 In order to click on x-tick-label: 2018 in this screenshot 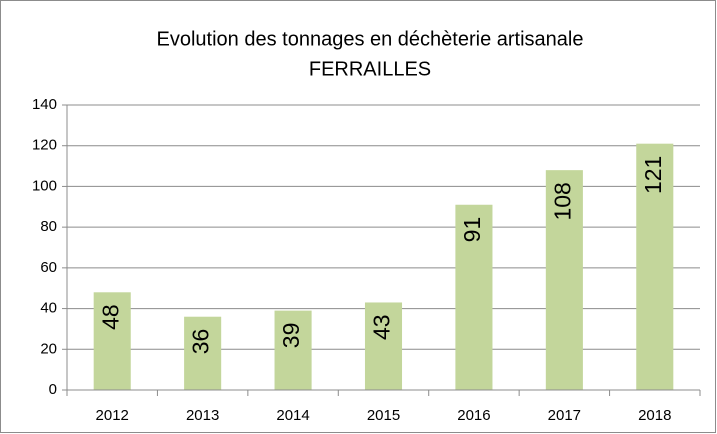, I will do `click(654, 415)`.